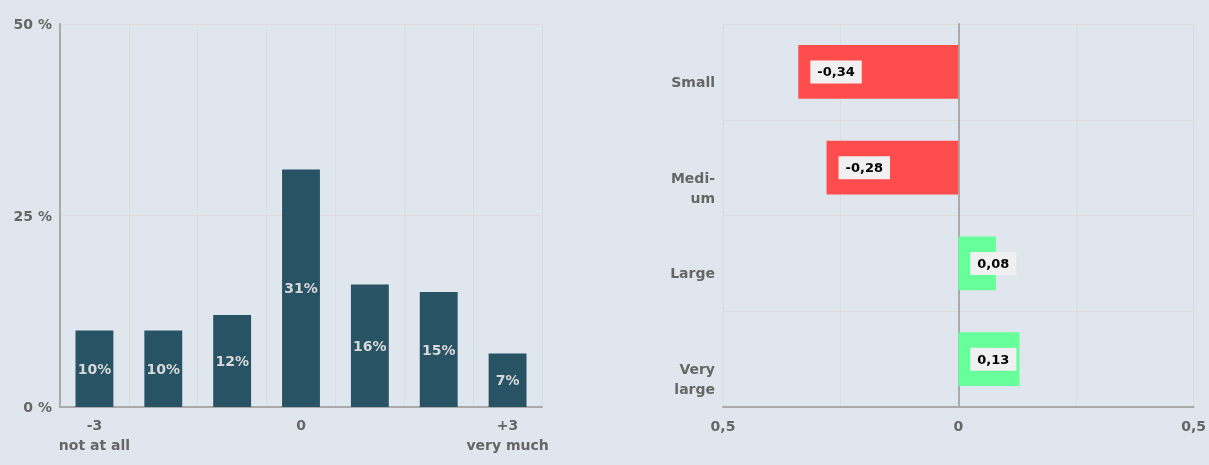  What do you see at coordinates (693, 81) in the screenshot?
I see `y-tick-label: Small` at bounding box center [693, 81].